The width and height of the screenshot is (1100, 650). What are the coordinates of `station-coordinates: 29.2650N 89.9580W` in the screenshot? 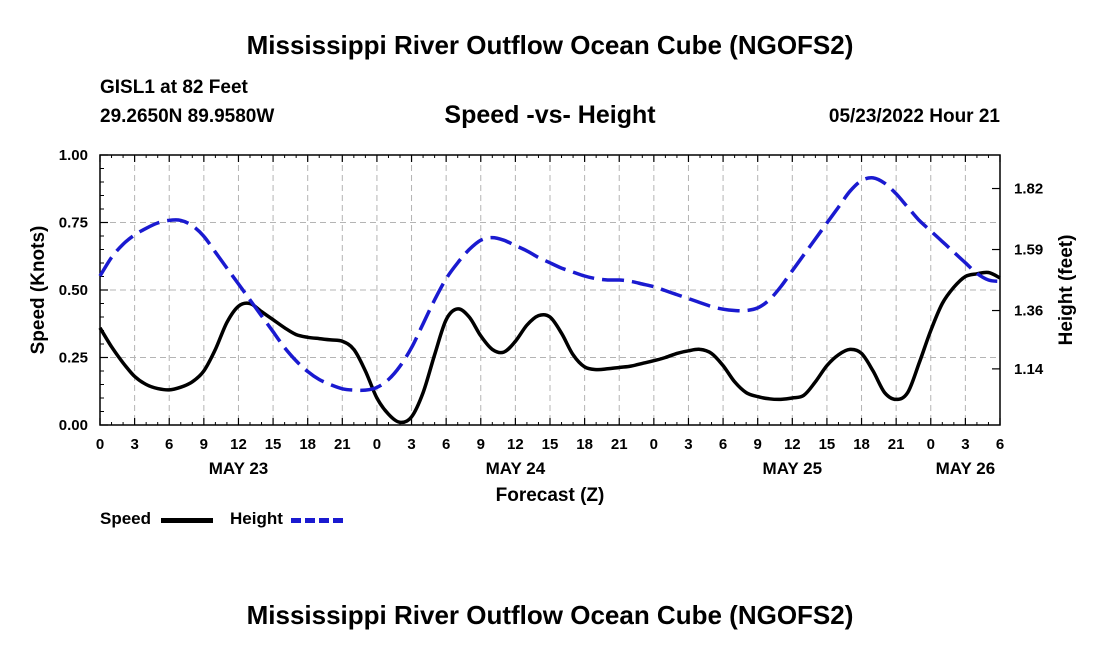 It's located at (187, 116).